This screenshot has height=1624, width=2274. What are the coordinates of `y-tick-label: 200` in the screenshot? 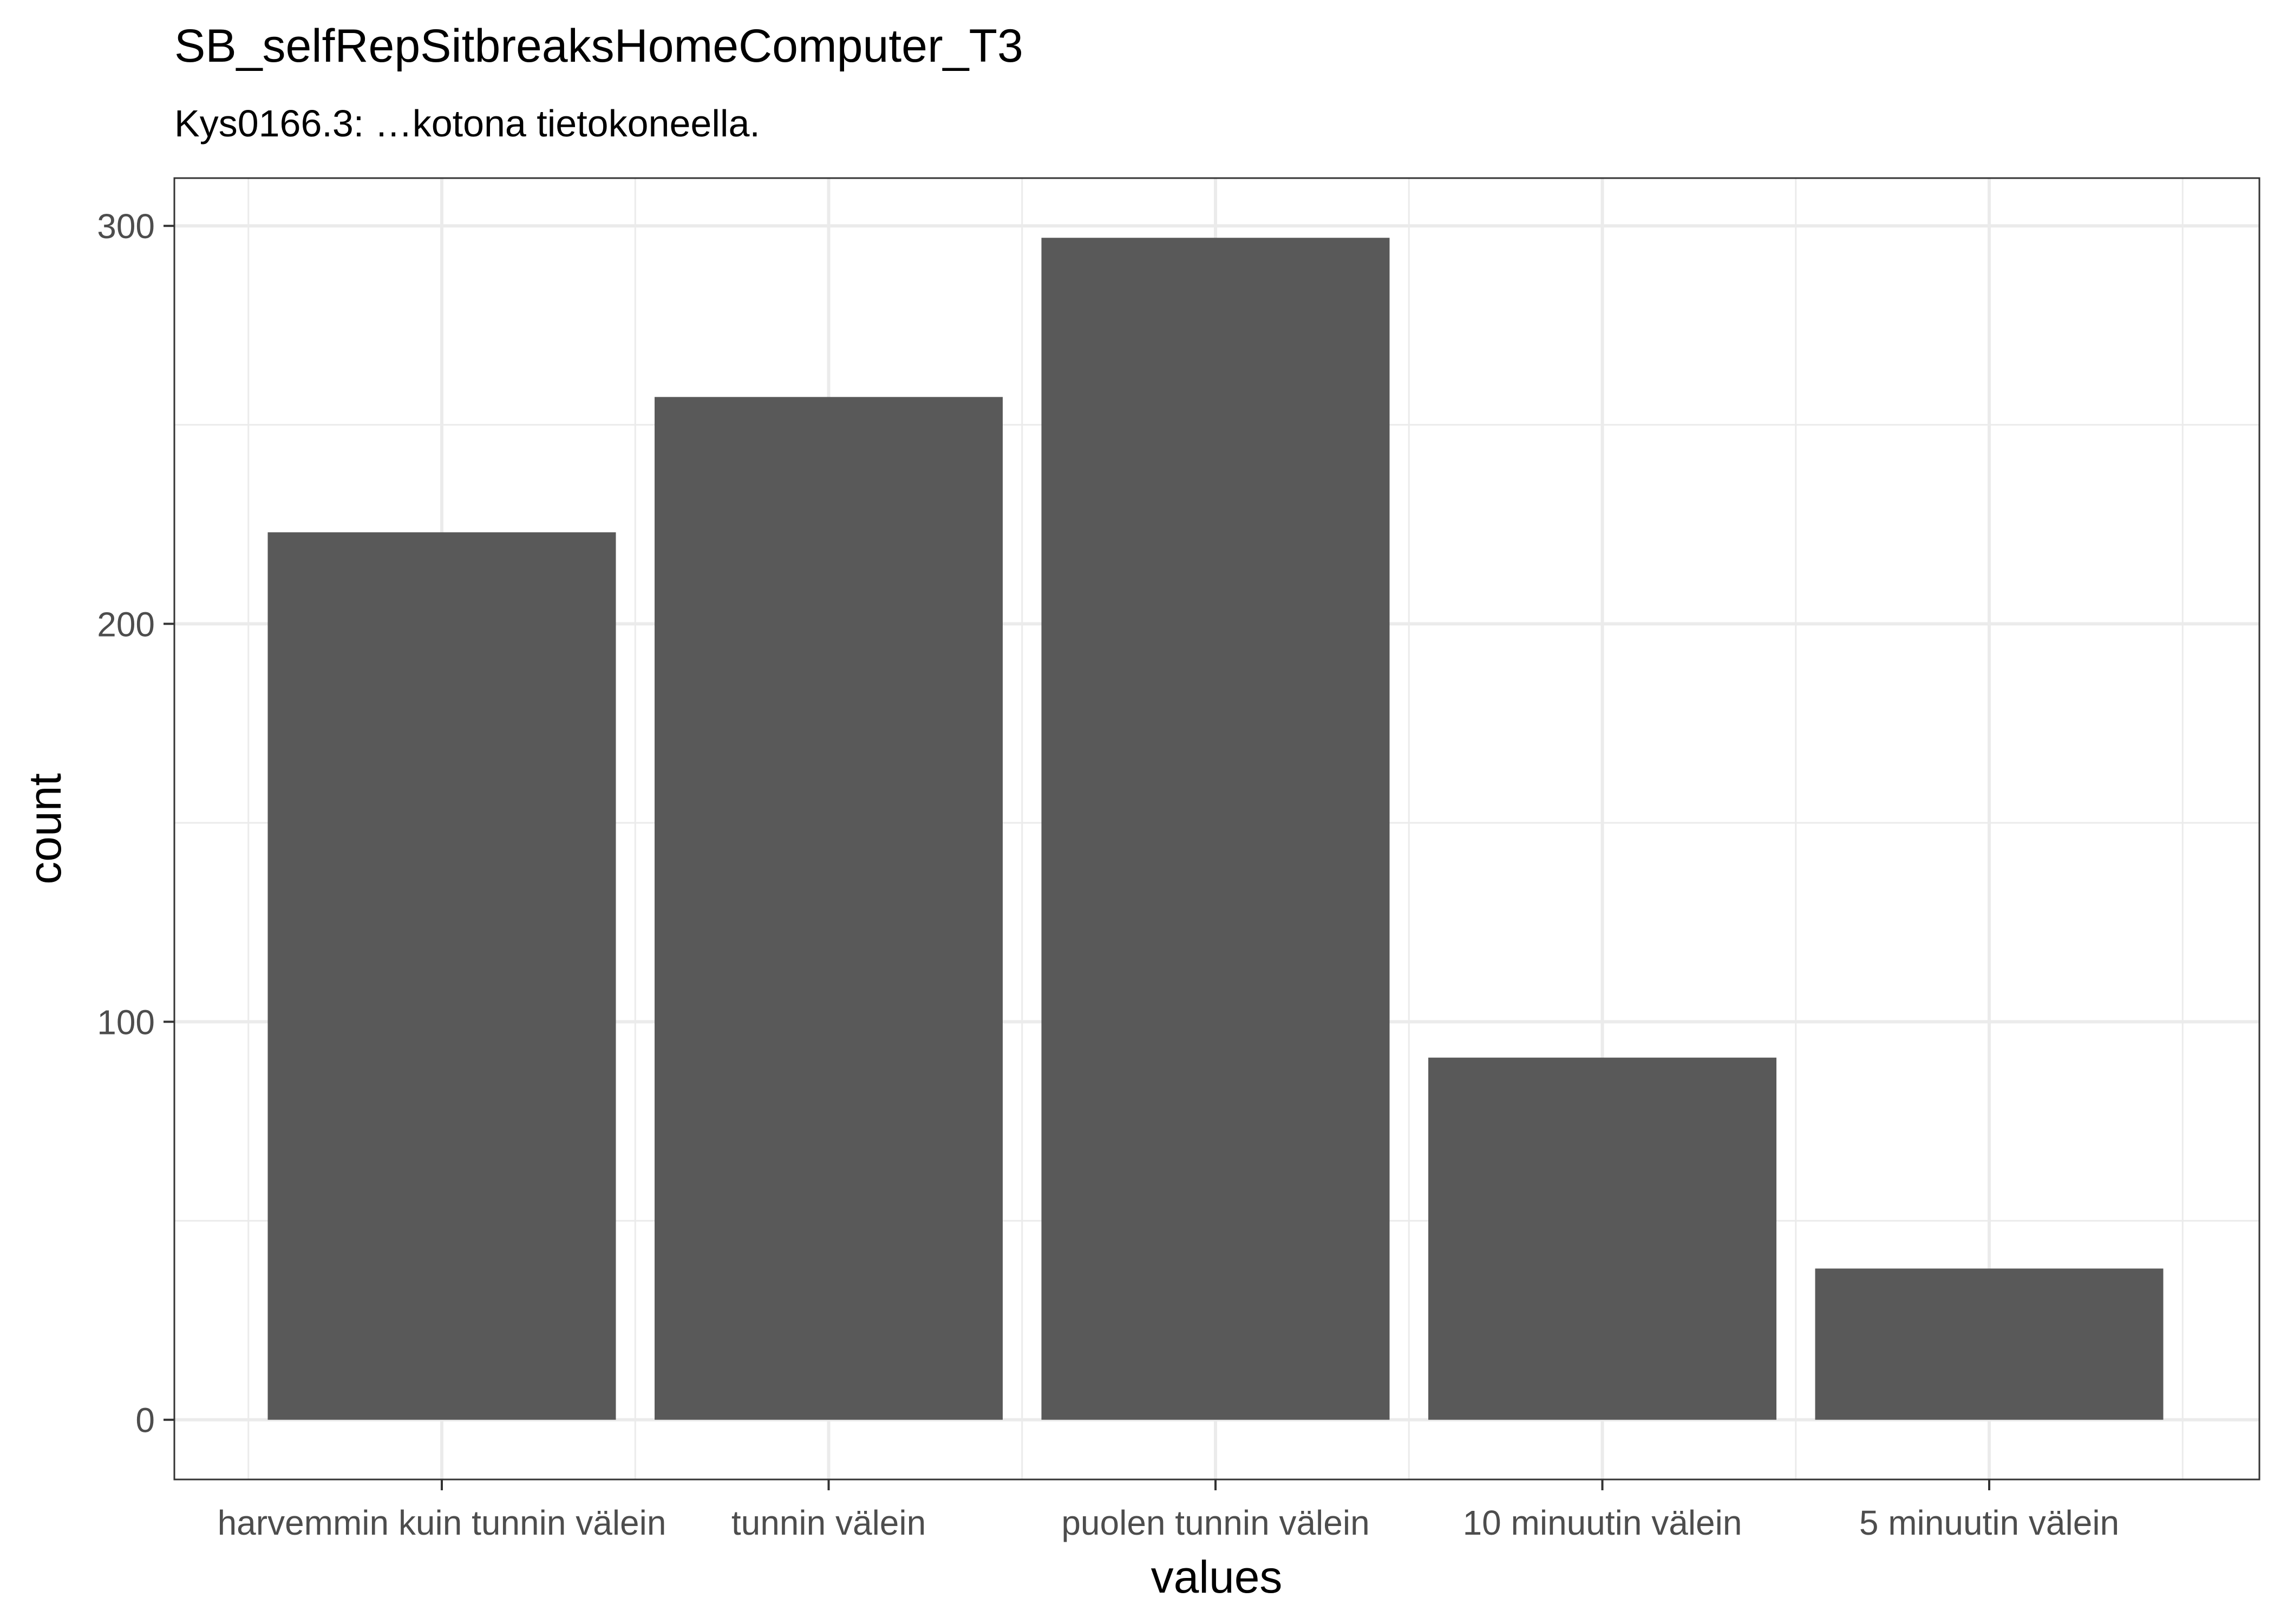 It's located at (126, 624).